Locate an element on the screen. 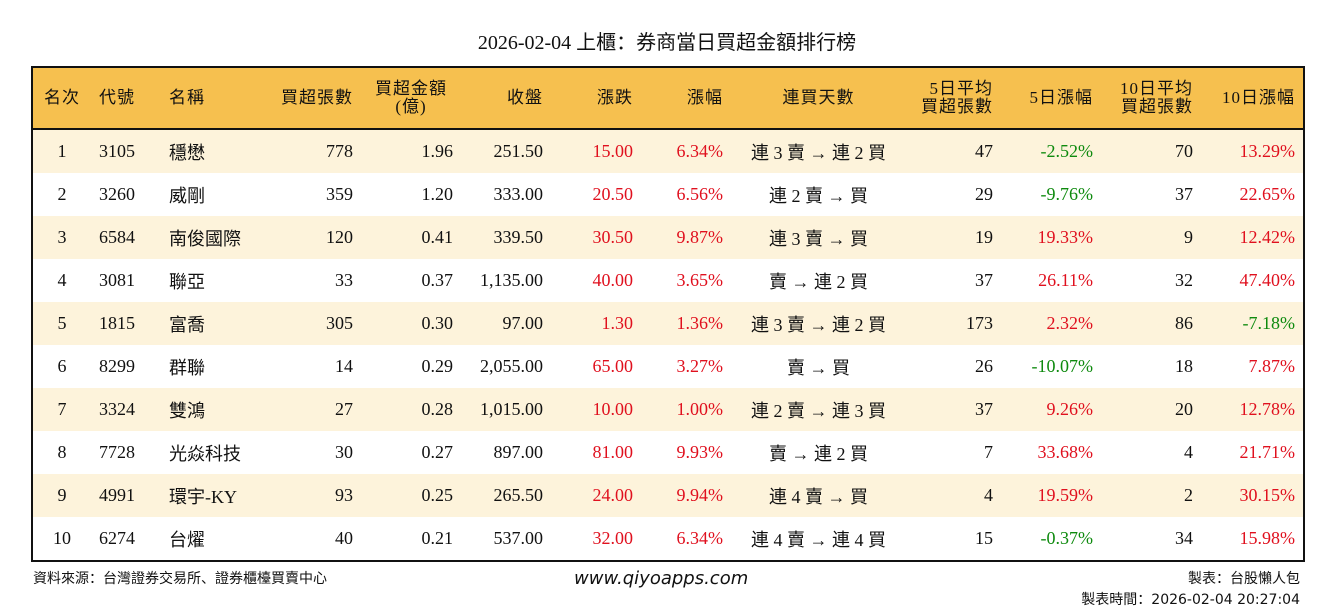 The width and height of the screenshot is (1334, 612). author-note: 製表：台股懶人包 is located at coordinates (1244, 579).